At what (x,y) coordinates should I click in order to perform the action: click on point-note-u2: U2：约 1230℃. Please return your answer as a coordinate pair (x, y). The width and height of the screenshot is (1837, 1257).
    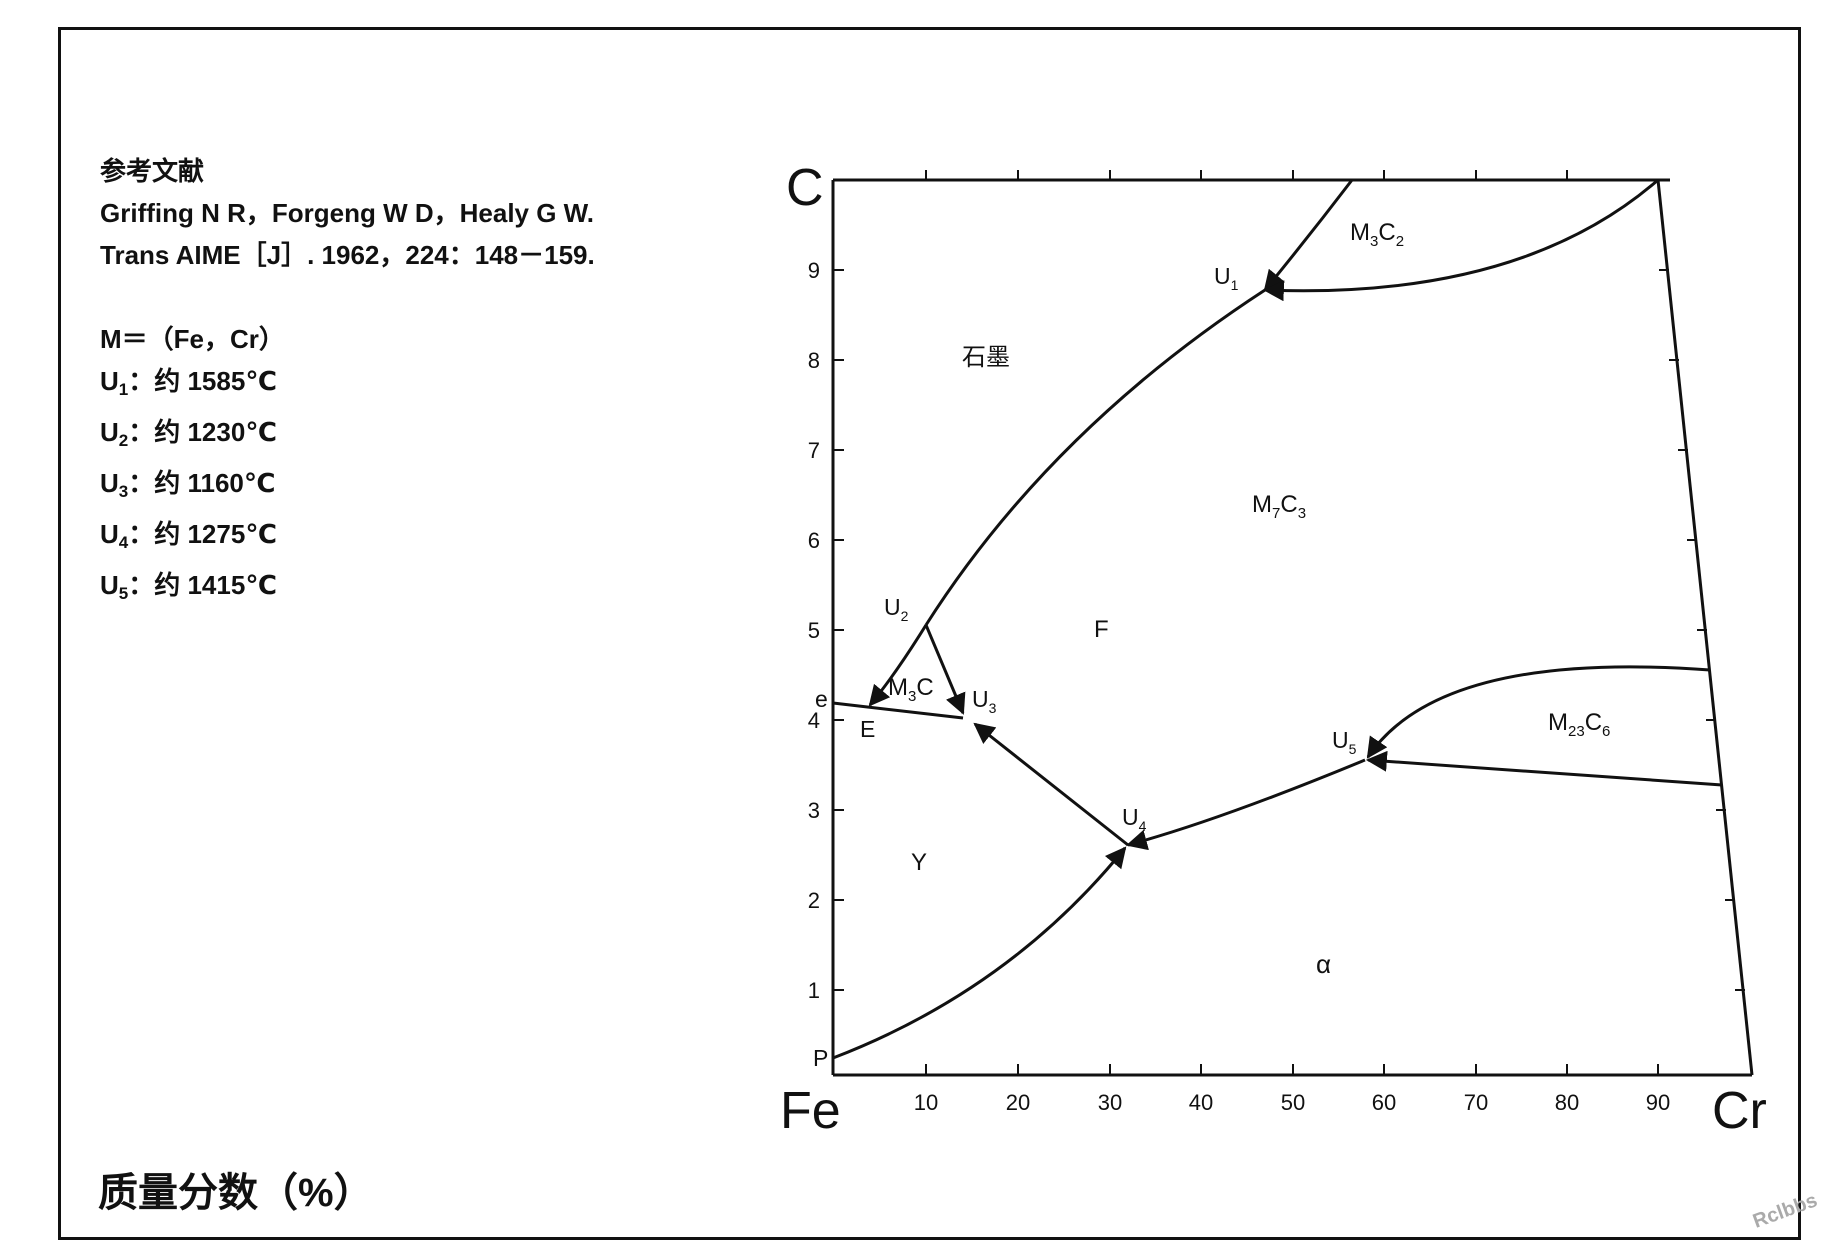
    Looking at the image, I should click on (188, 433).